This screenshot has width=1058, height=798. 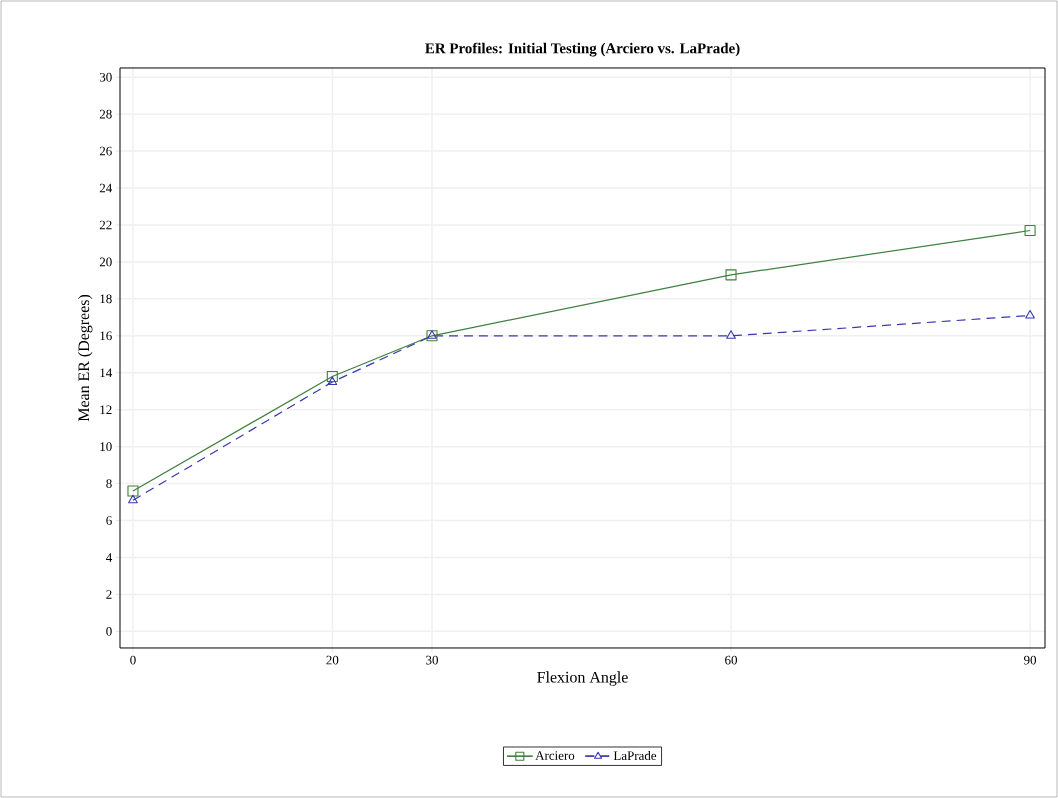 What do you see at coordinates (105, 114) in the screenshot?
I see `y-tick-label: 28` at bounding box center [105, 114].